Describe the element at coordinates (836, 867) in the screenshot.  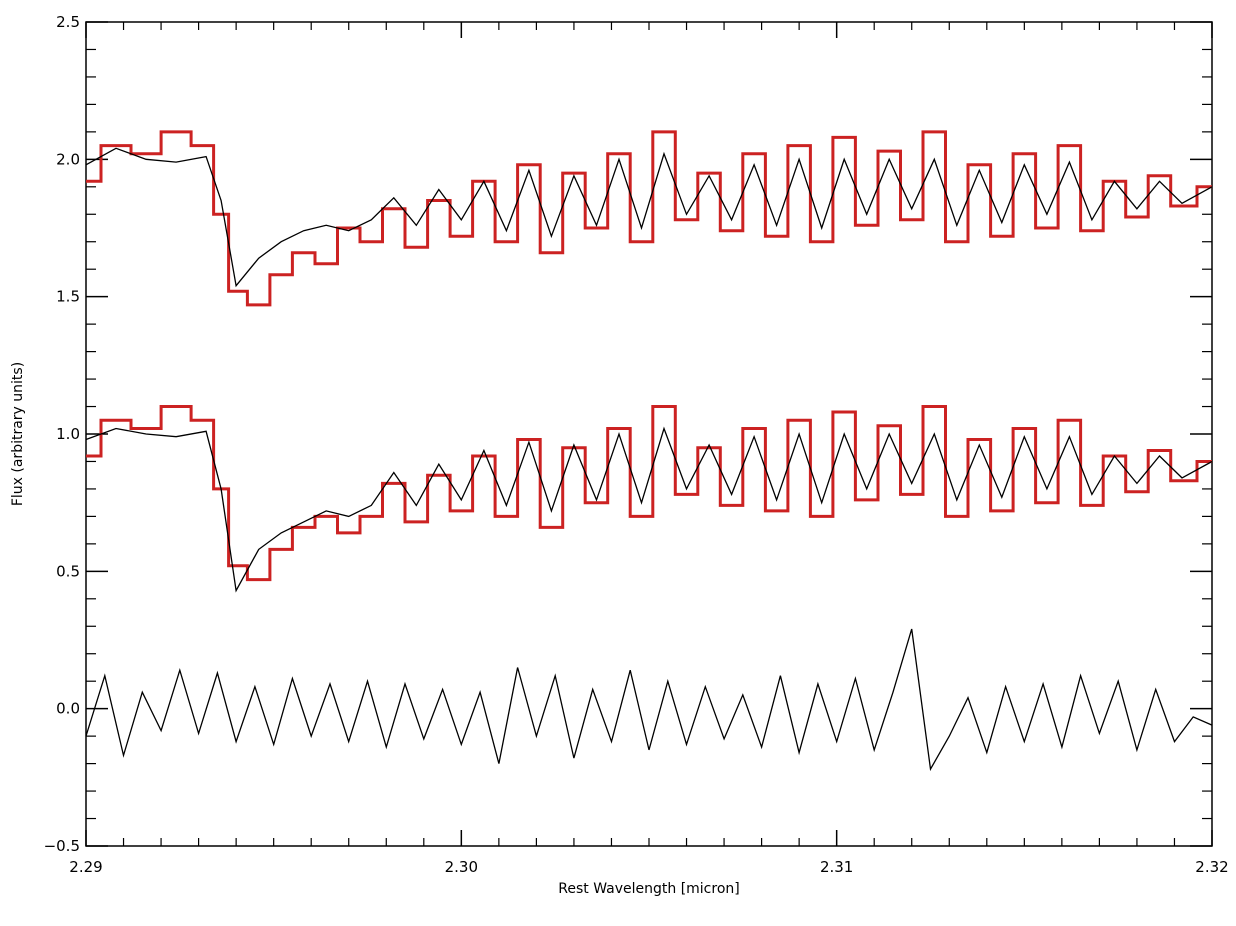
I see `x-tick-label: 2.31` at that location.